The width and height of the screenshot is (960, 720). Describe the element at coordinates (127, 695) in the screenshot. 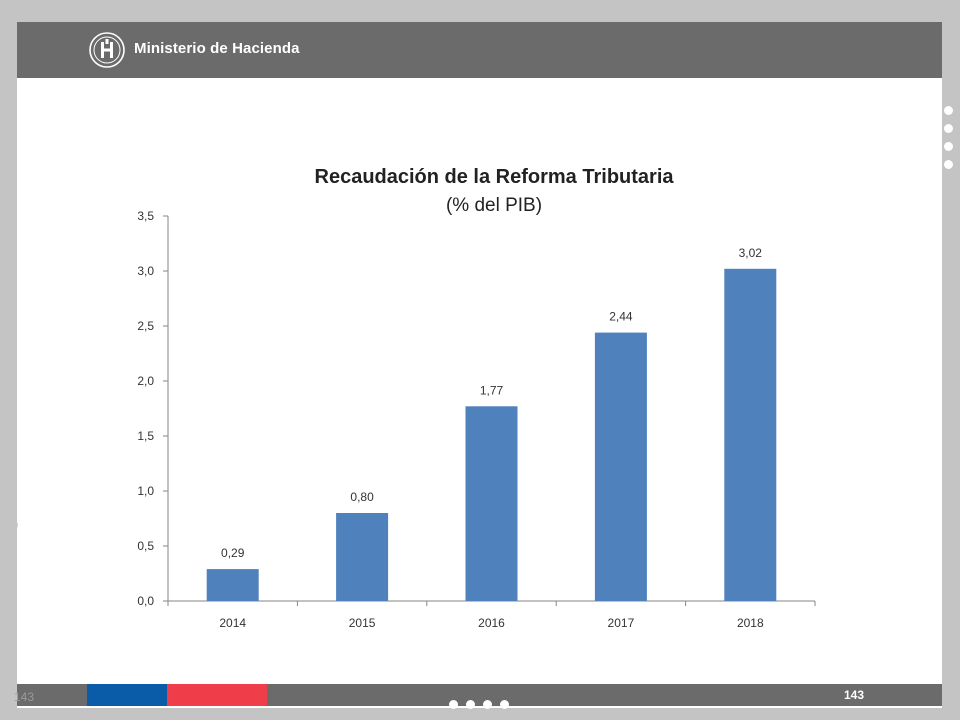

I see `footer-stripe-blue` at that location.